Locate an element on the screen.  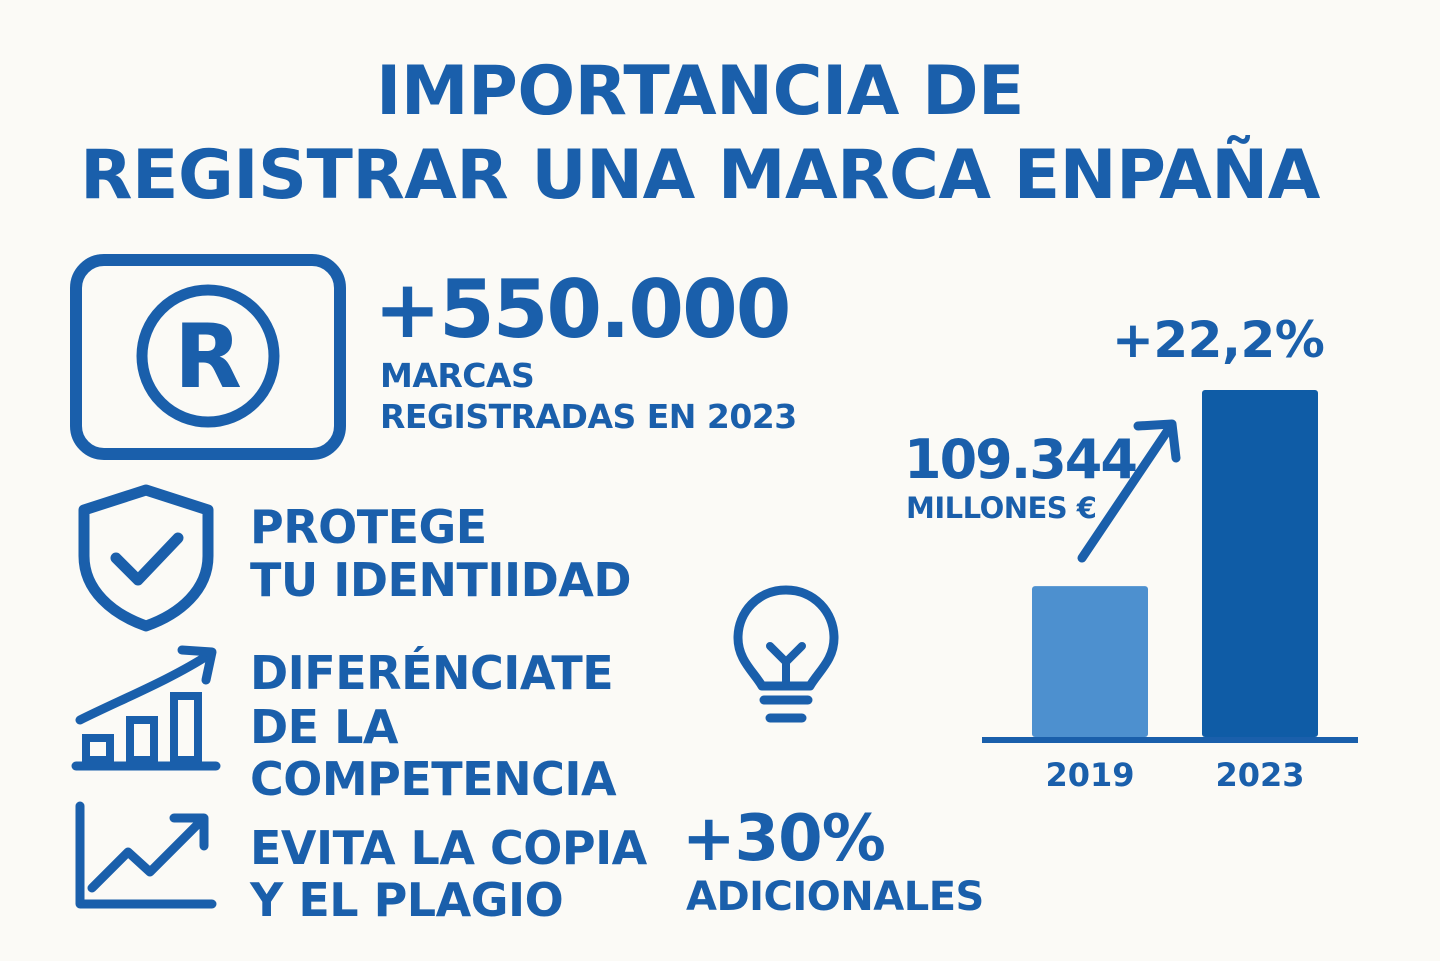
bar-2023 is located at coordinates (1260, 563).